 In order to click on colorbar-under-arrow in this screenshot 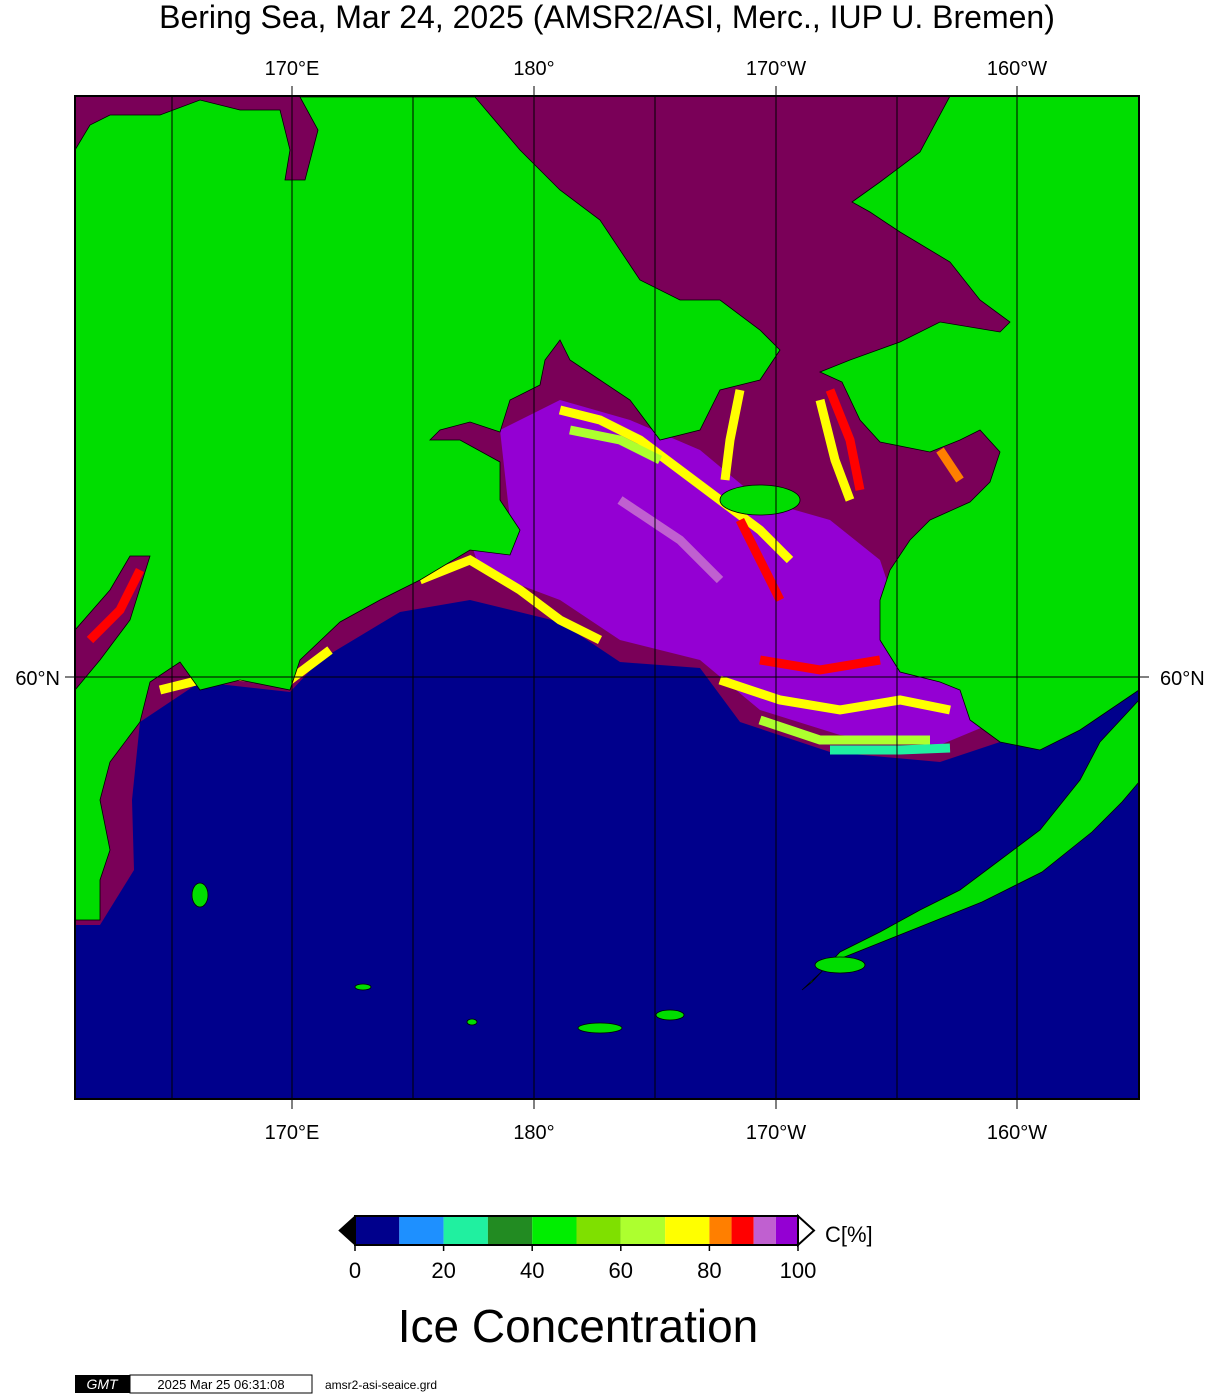, I will do `click(347, 1230)`.